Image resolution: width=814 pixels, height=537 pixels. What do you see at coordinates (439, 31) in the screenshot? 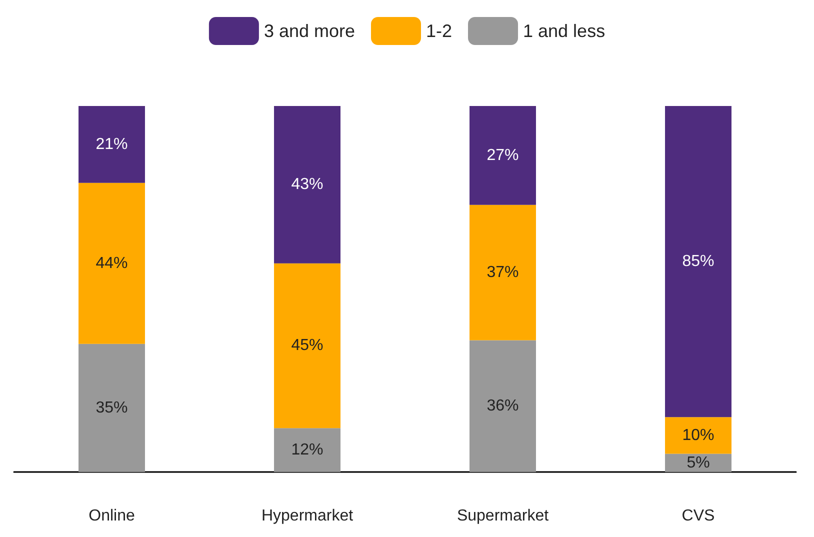
I see `legend-label: 1-2` at bounding box center [439, 31].